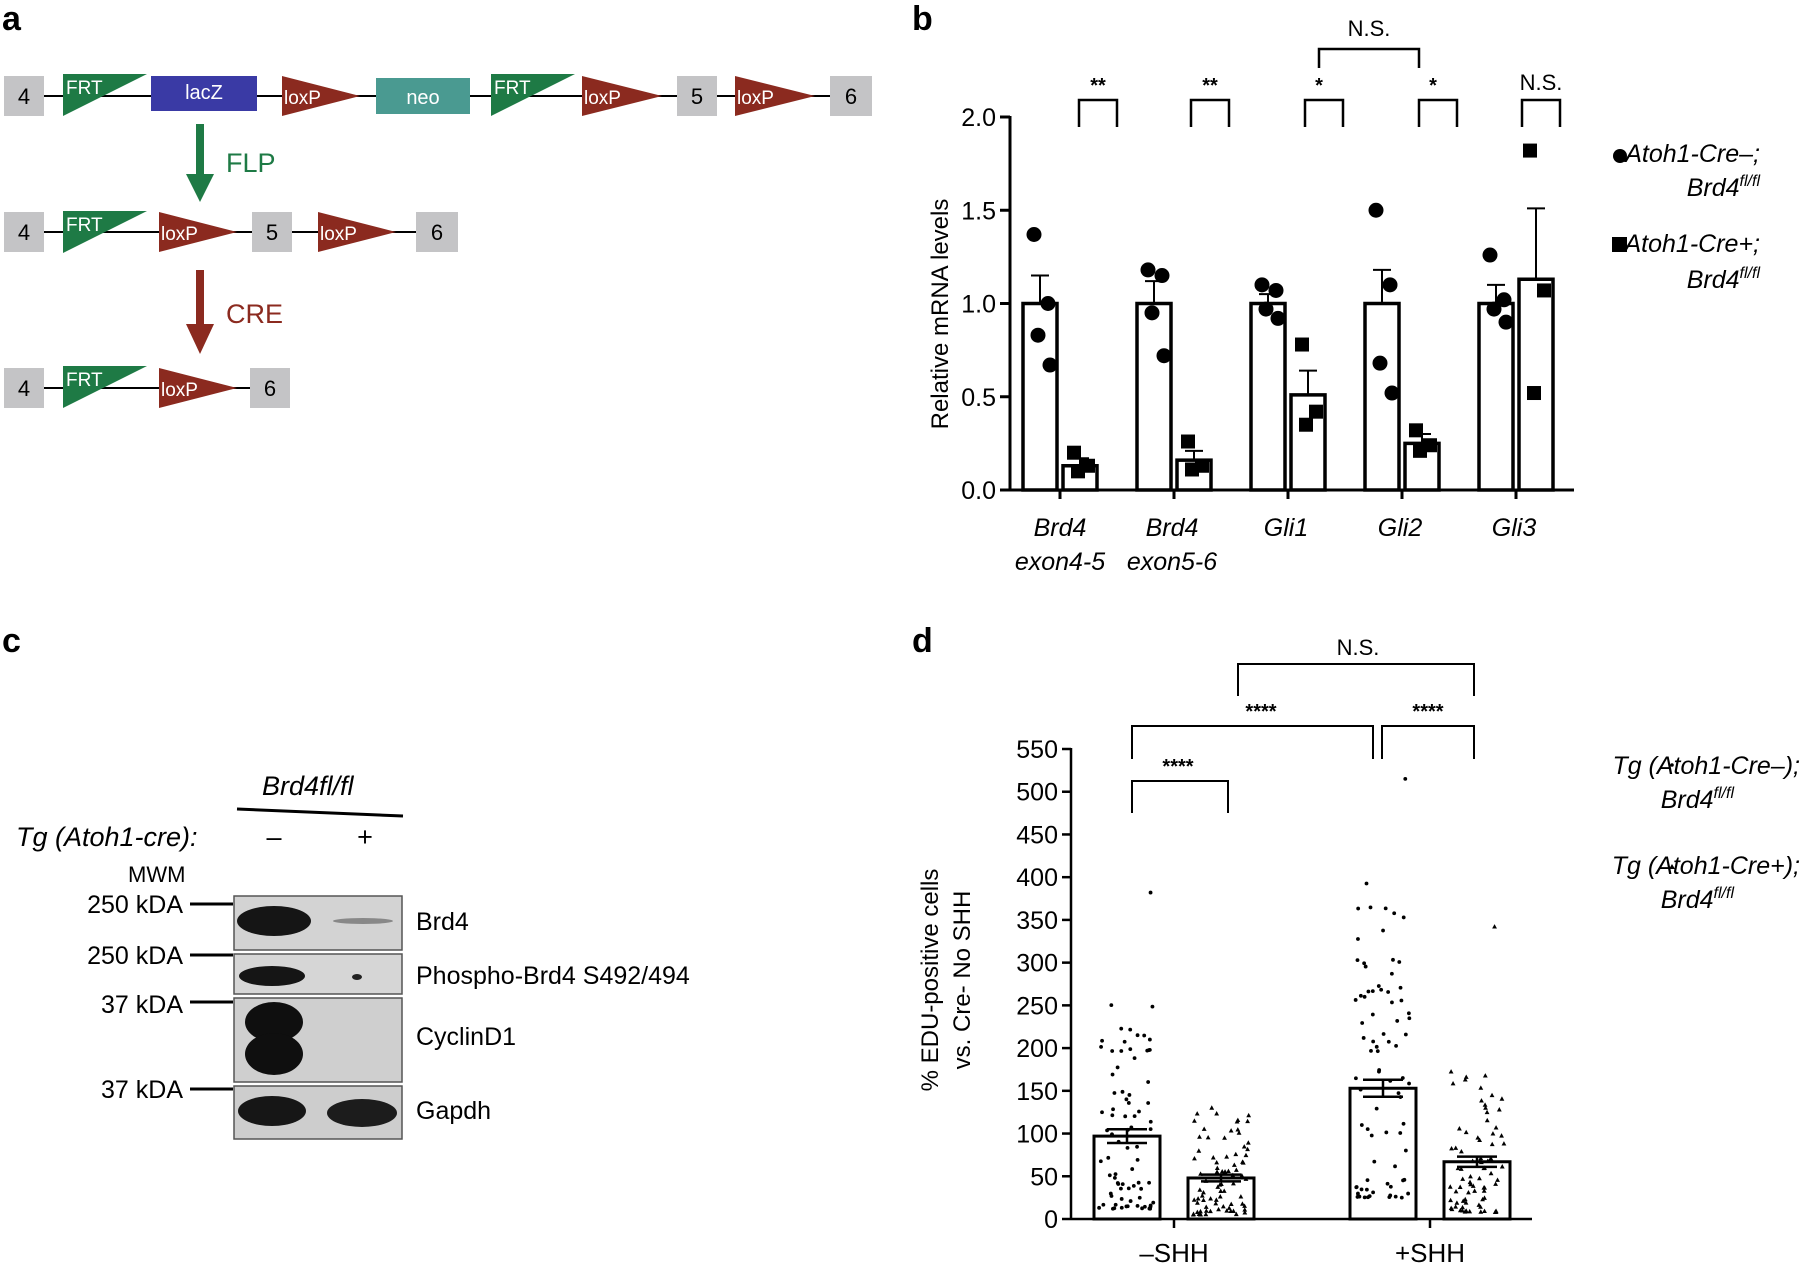  What do you see at coordinates (1044, 1177) in the screenshot?
I see `d-y-tick-label: 50` at bounding box center [1044, 1177].